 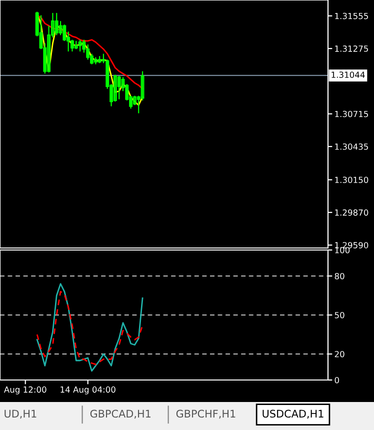 I want to click on y-tick-label: 50, so click(x=339, y=315).